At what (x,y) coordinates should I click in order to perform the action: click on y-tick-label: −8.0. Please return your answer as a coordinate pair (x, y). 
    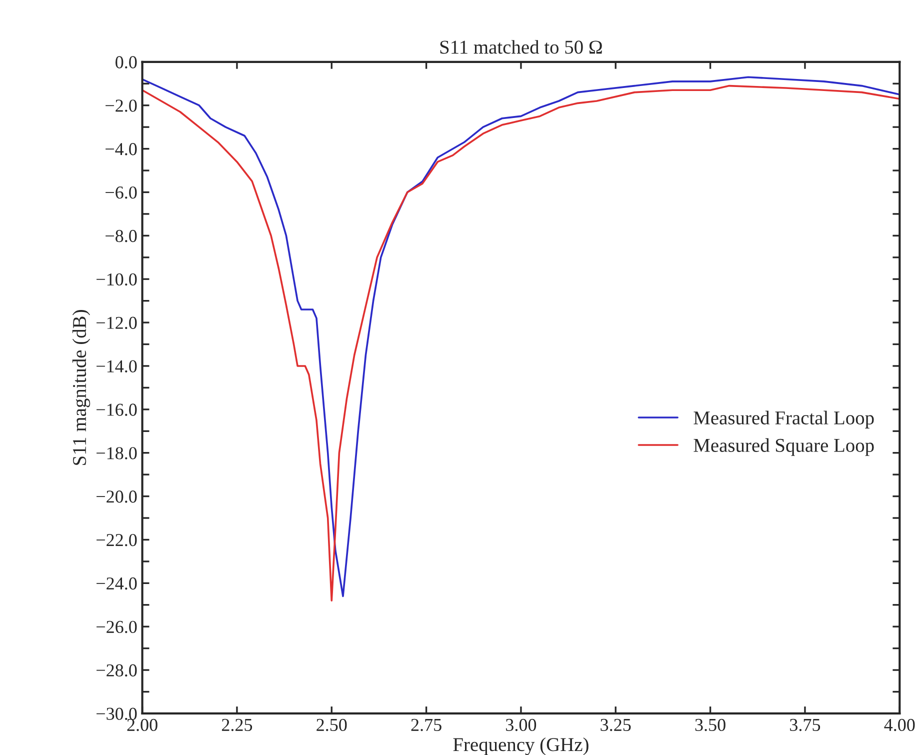
    Looking at the image, I should click on (121, 236).